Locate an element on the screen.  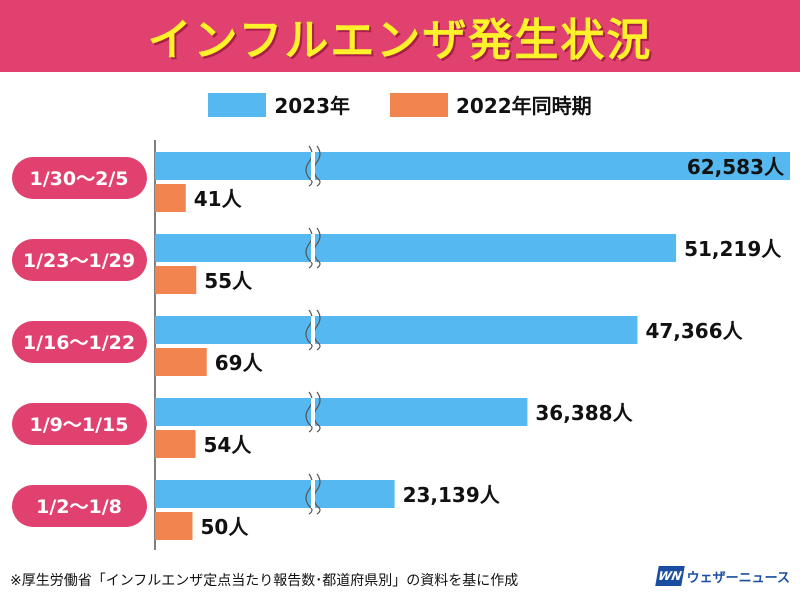
category-label: 1/16〜1/22 is located at coordinates (79, 343).